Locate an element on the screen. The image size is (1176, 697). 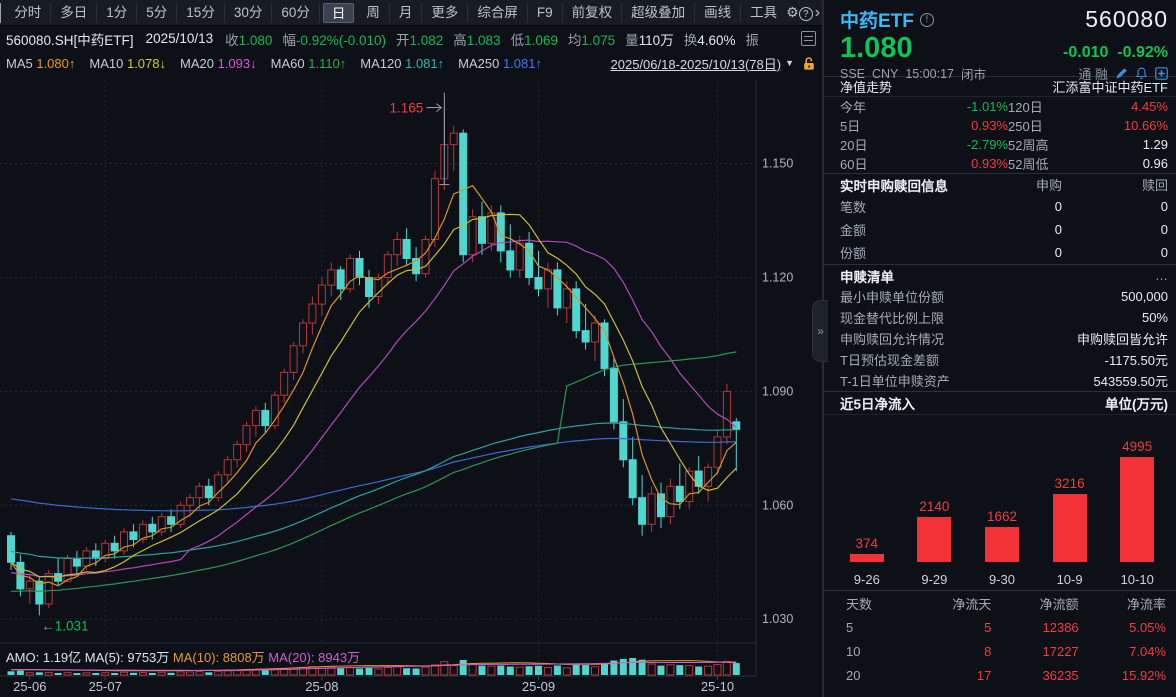
market-status: 闭市 is located at coordinates (973, 75).